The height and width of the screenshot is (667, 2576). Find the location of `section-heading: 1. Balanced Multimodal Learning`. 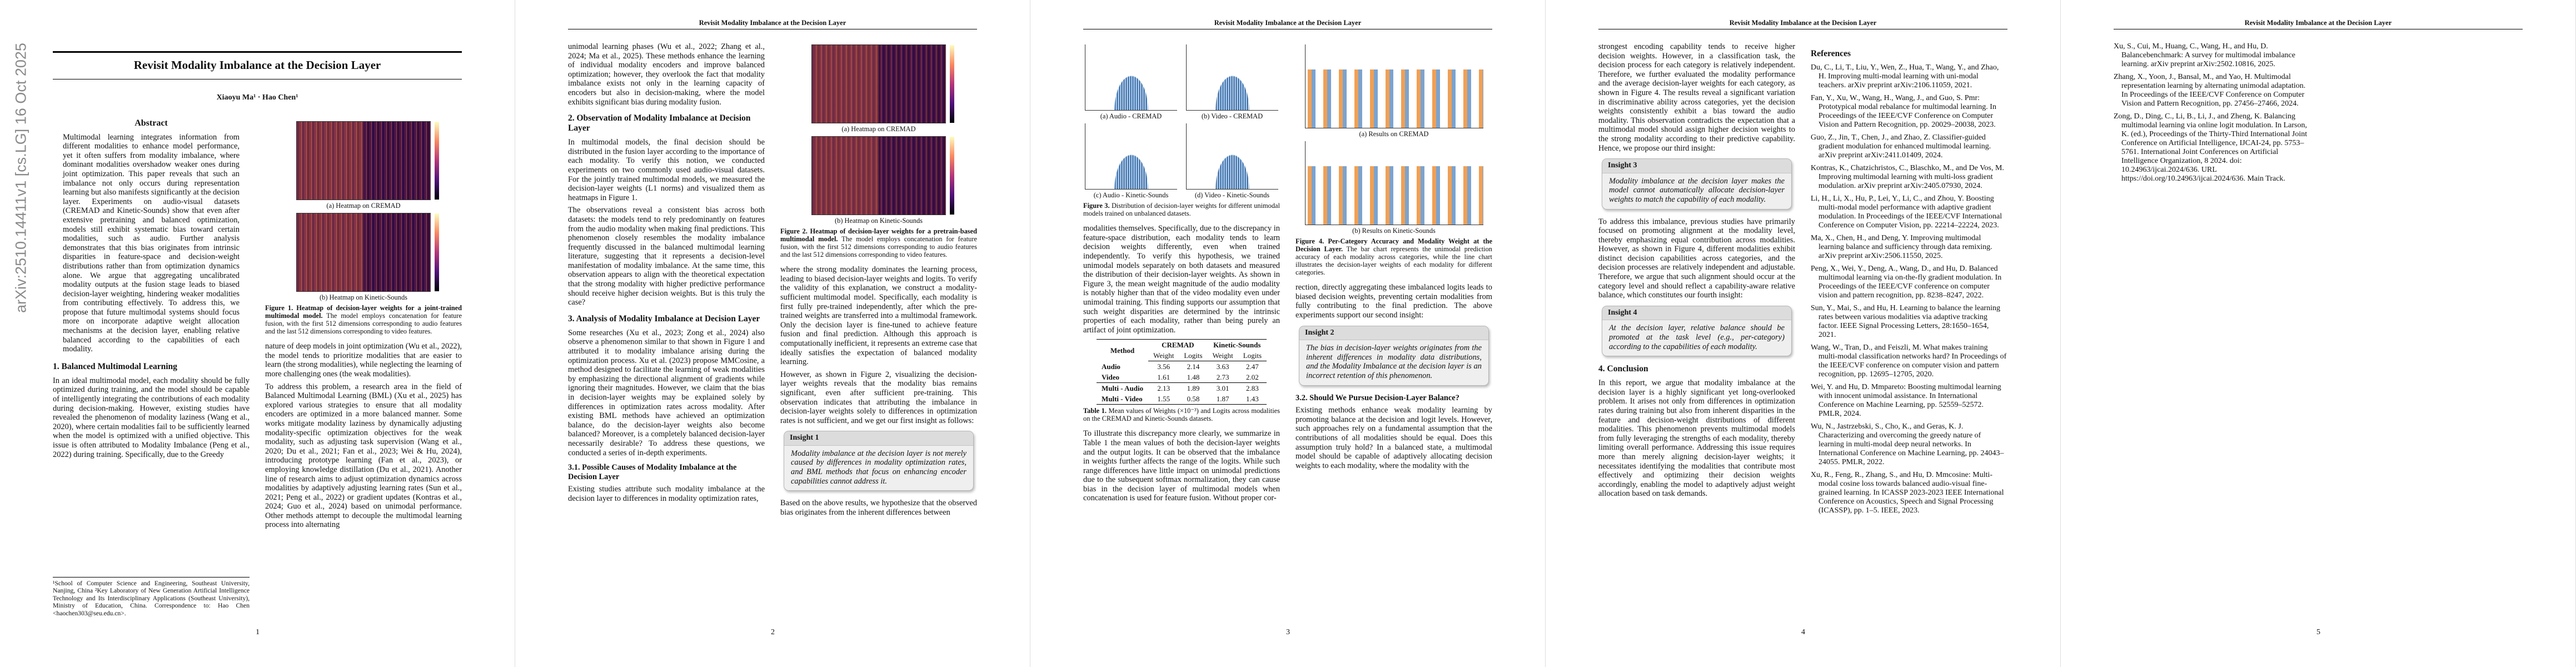

section-heading: 1. Balanced Multimodal Learning is located at coordinates (115, 366).